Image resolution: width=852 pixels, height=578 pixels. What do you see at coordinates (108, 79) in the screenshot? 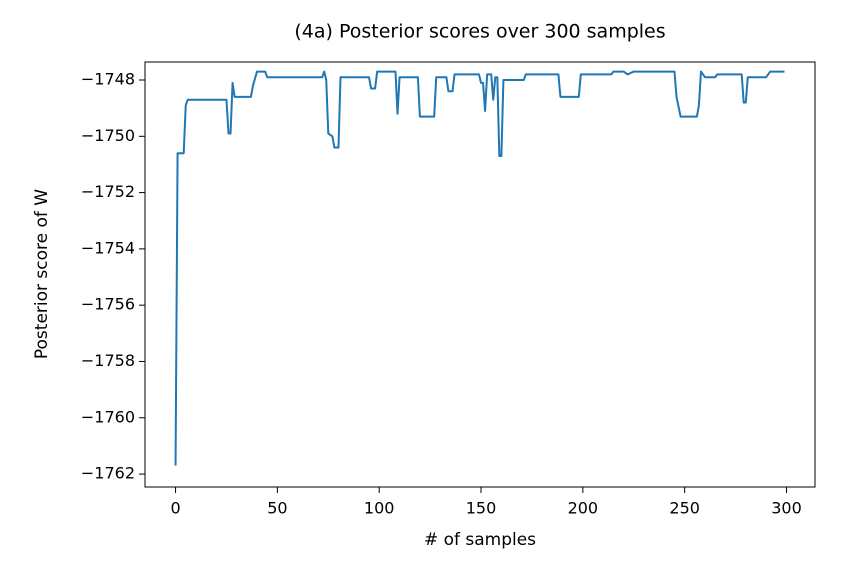
I see `y-tick-label: −1748` at bounding box center [108, 79].